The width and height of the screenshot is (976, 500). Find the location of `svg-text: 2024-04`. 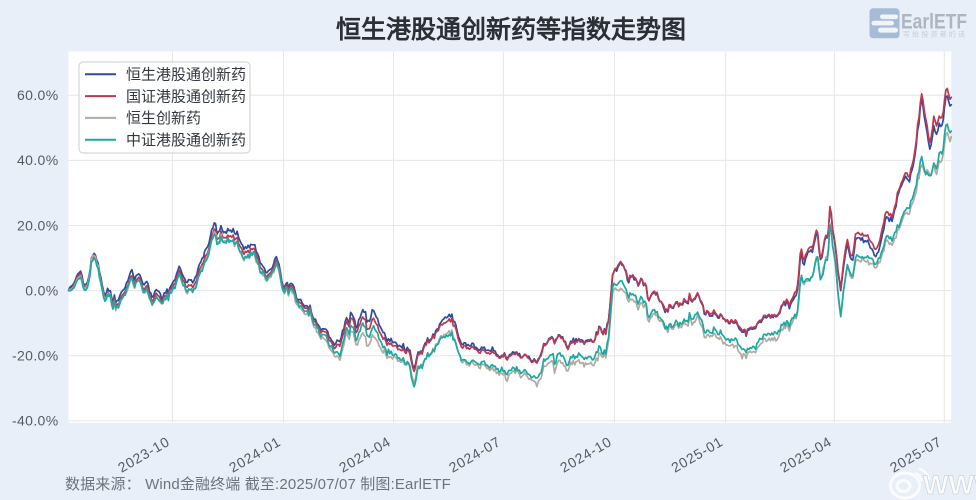

svg-text: 2024-04 is located at coordinates (364, 454).